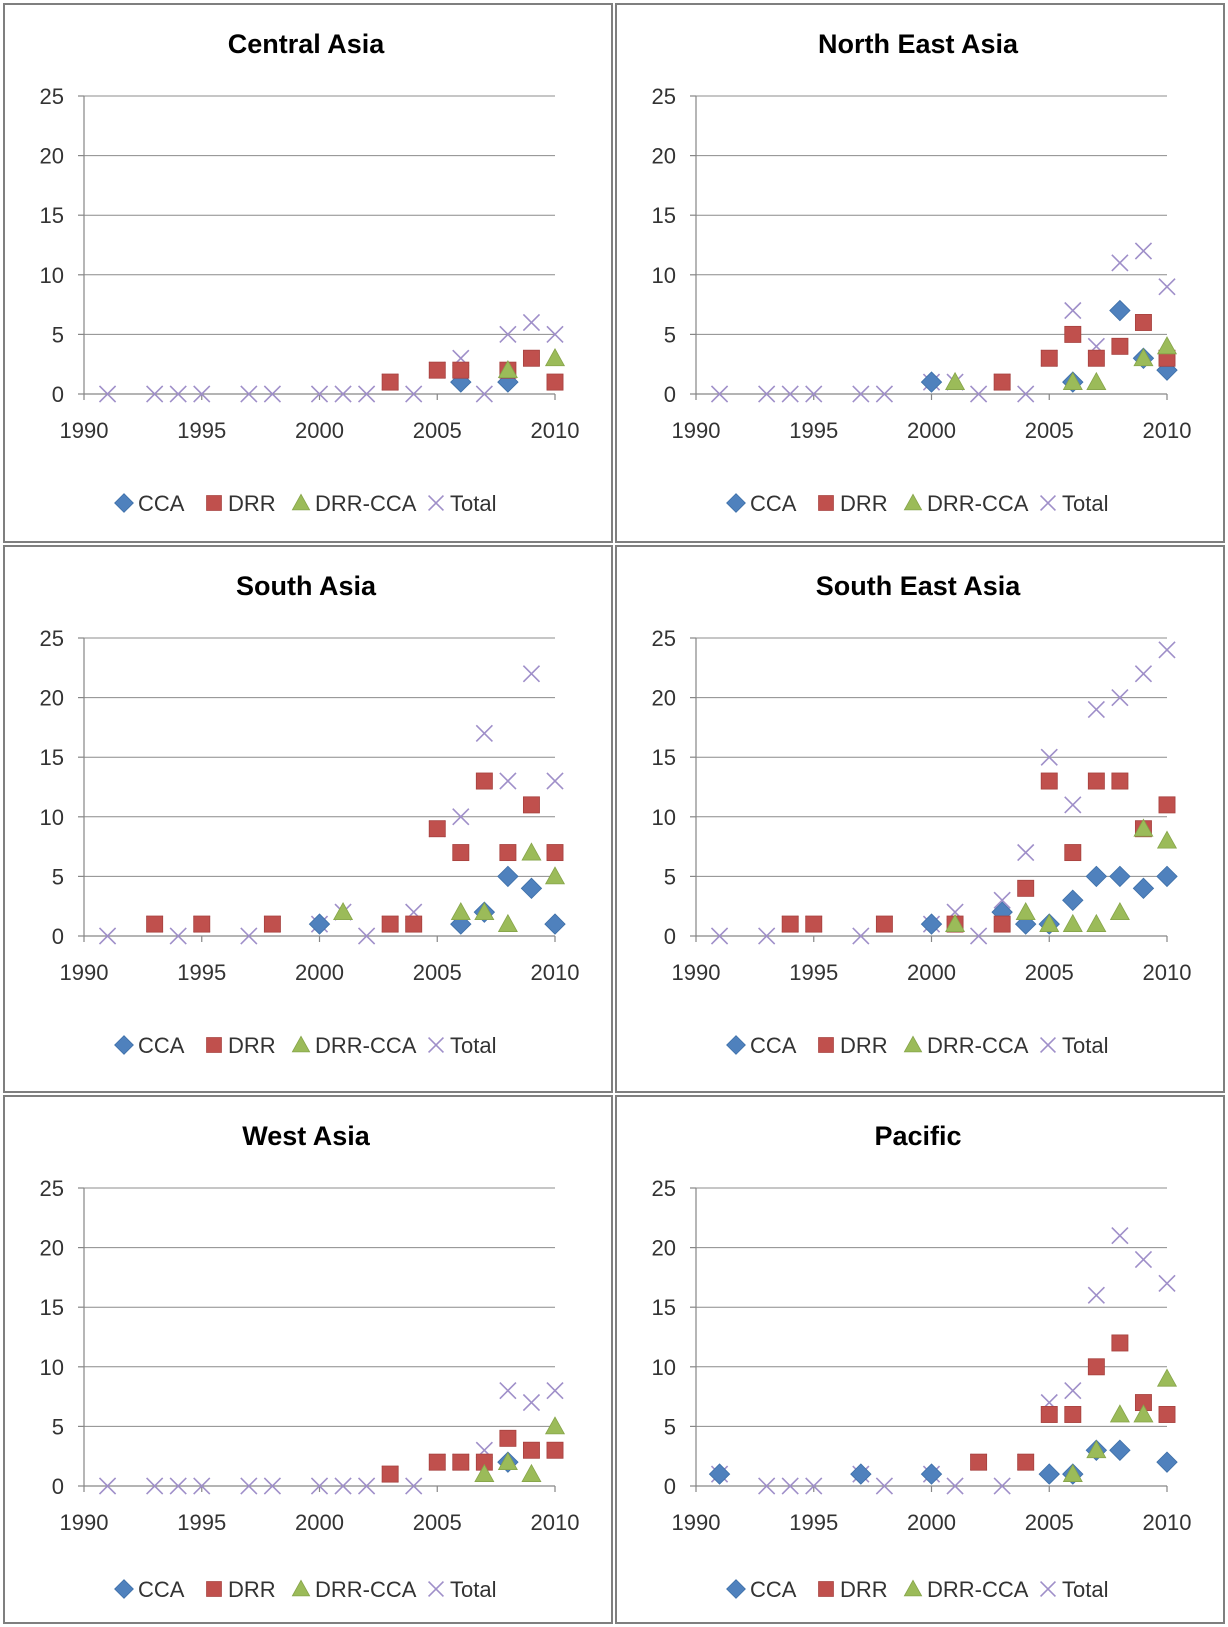 The width and height of the screenshot is (1228, 1627). I want to click on legend-label: DRR-CCA, so click(366, 1045).